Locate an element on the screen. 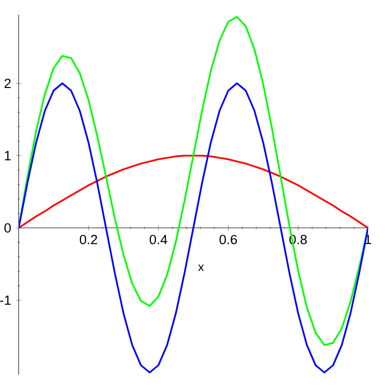  x-tick-label: 0.4 is located at coordinates (159, 239).